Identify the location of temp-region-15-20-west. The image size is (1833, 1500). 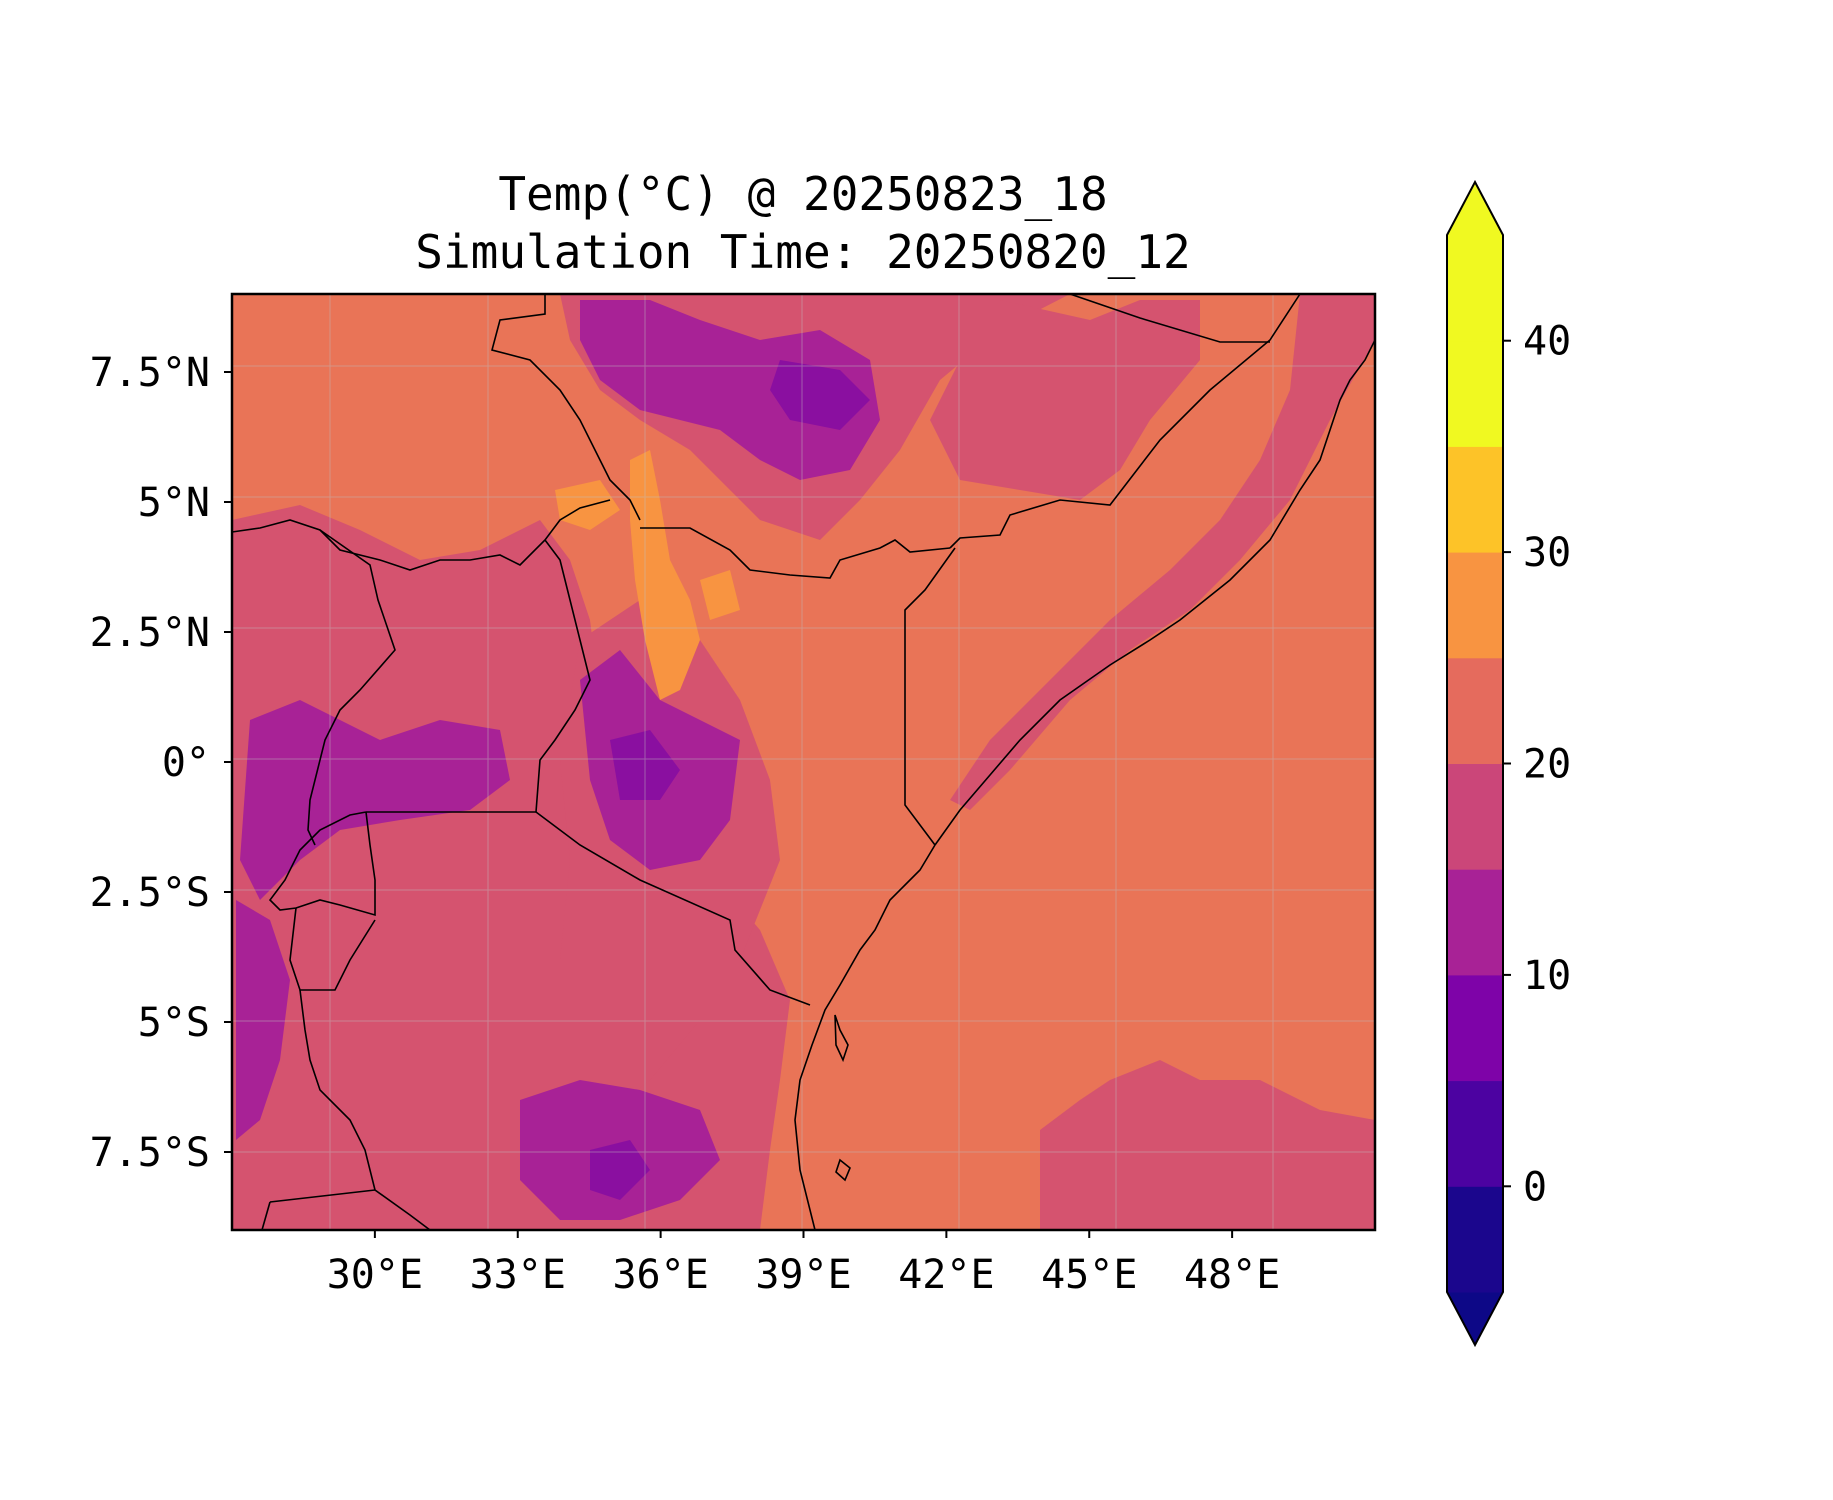
(375, 800).